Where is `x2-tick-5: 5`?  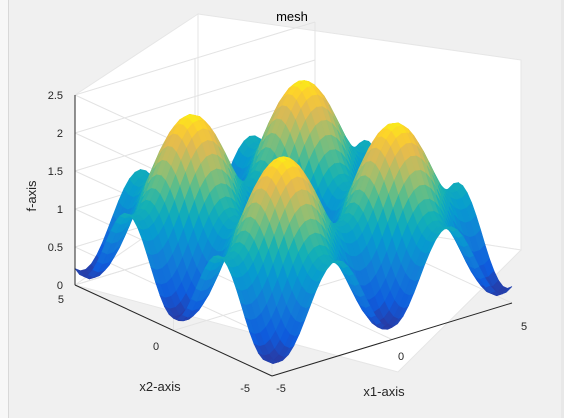
x2-tick-5: 5 is located at coordinates (61, 300).